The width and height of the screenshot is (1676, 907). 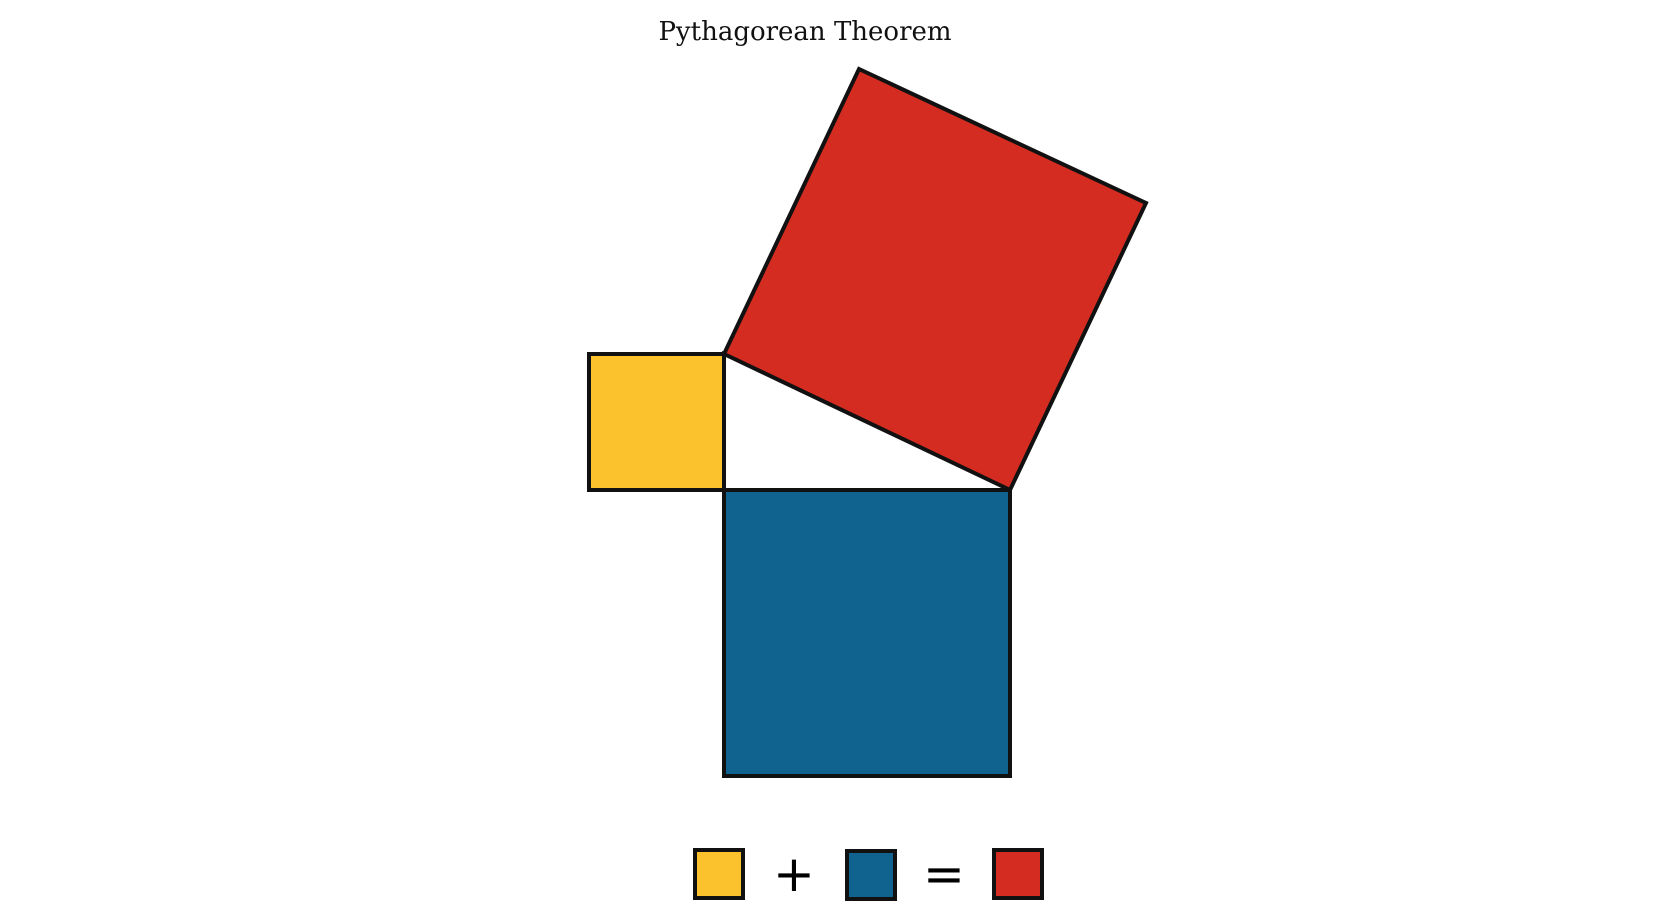 What do you see at coordinates (719, 874) in the screenshot?
I see `equation-small-square` at bounding box center [719, 874].